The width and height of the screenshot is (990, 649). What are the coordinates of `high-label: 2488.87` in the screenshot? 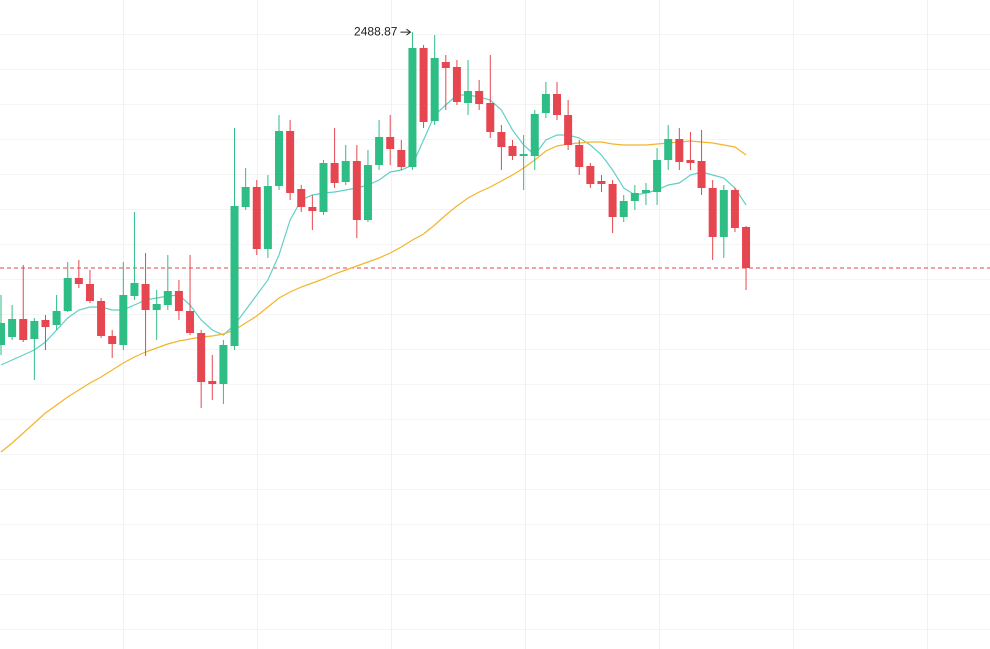 It's located at (376, 31).